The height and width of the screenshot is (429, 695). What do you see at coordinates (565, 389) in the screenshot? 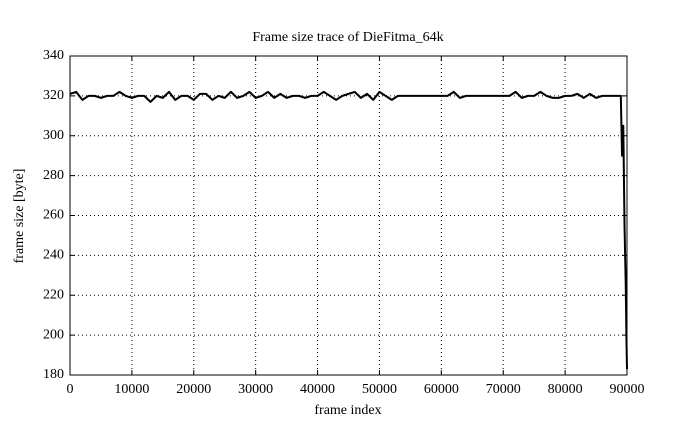
I see `x-tick-label: 80000` at bounding box center [565, 389].